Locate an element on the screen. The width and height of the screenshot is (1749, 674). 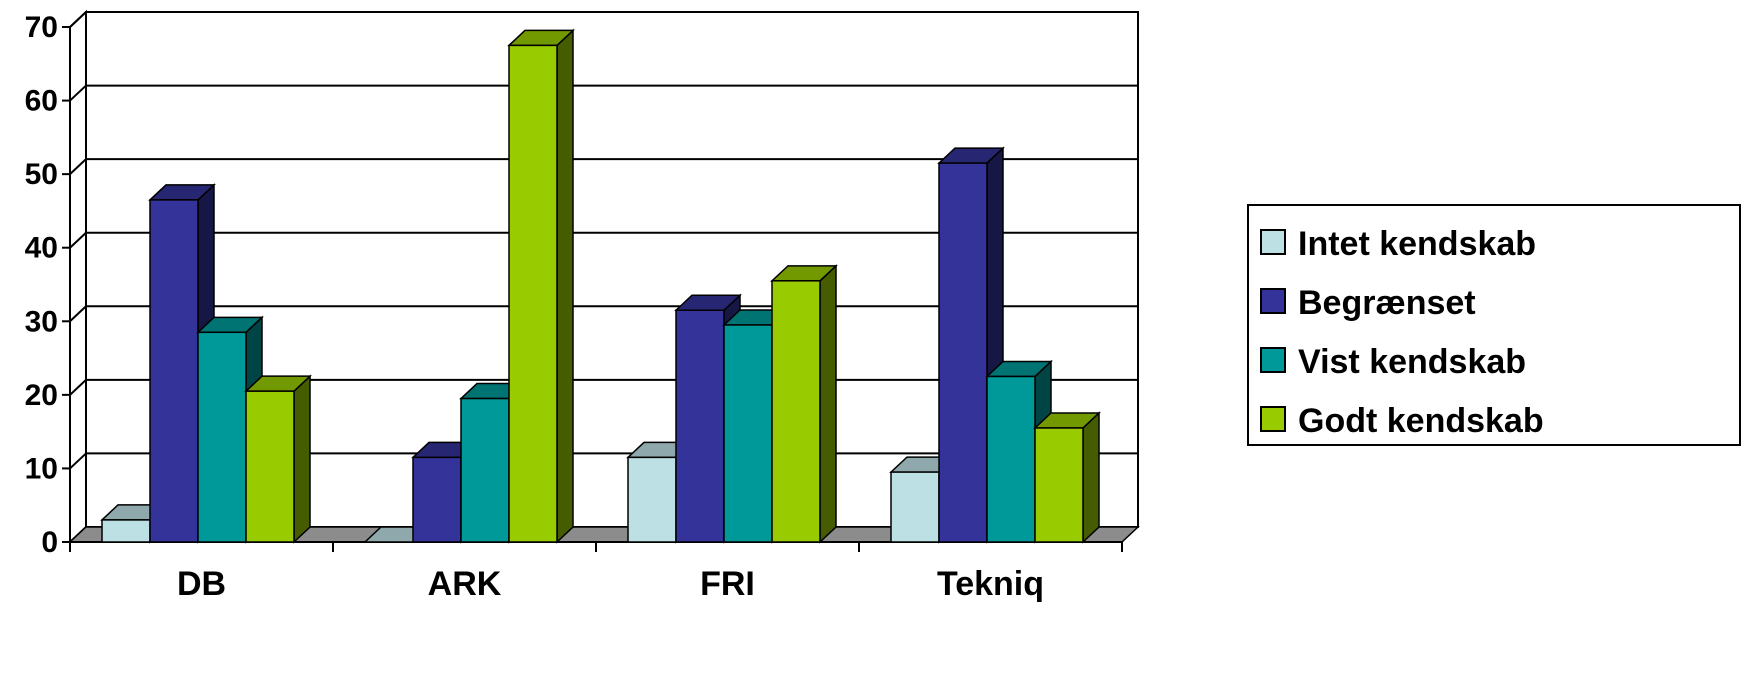
y-tick-label: 30 is located at coordinates (41, 321).